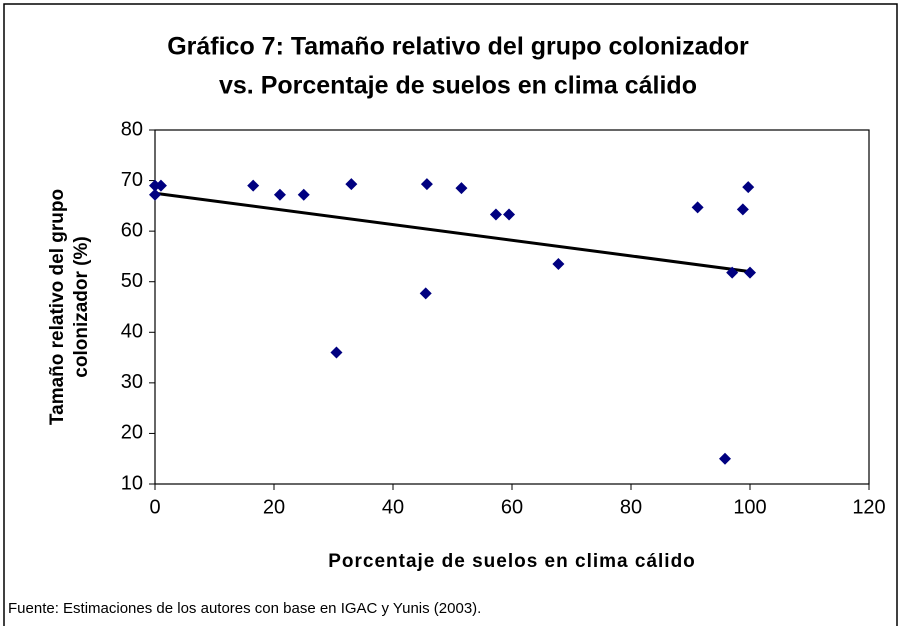 The width and height of the screenshot is (902, 626). I want to click on x-tick-label: 100, so click(749, 507).